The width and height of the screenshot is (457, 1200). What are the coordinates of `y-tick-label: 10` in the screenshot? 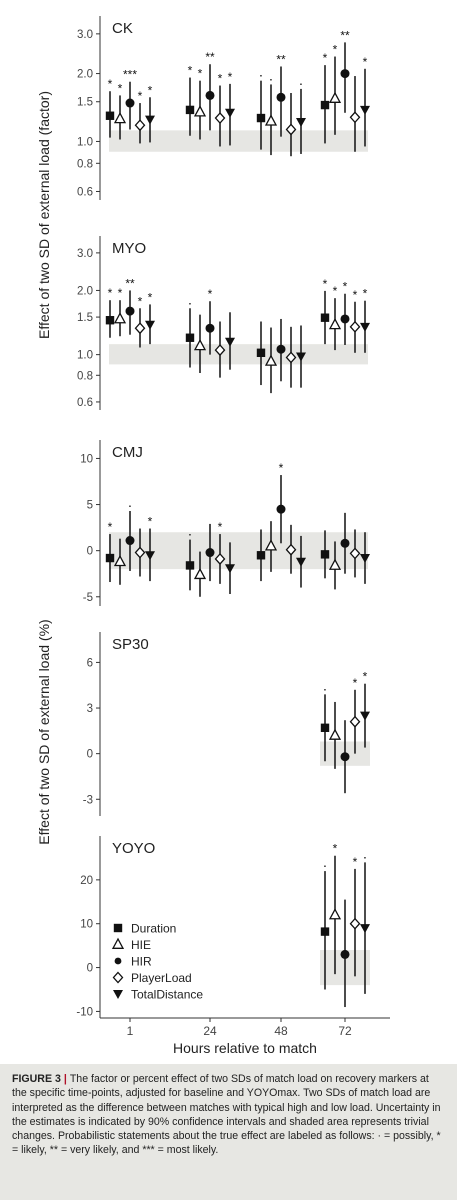 It's located at (86, 925).